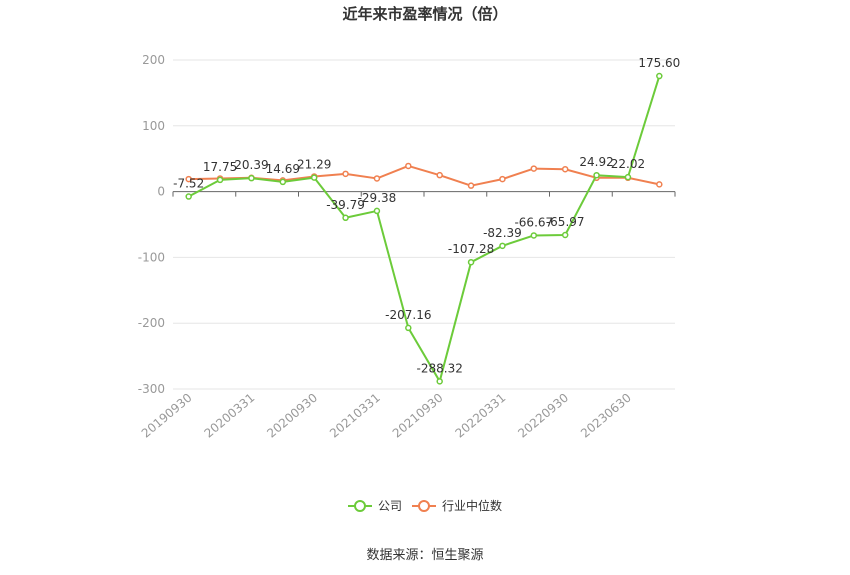 Image resolution: width=850 pixels, height=575 pixels. What do you see at coordinates (533, 222) in the screenshot?
I see `data-label: -66.67` at bounding box center [533, 222].